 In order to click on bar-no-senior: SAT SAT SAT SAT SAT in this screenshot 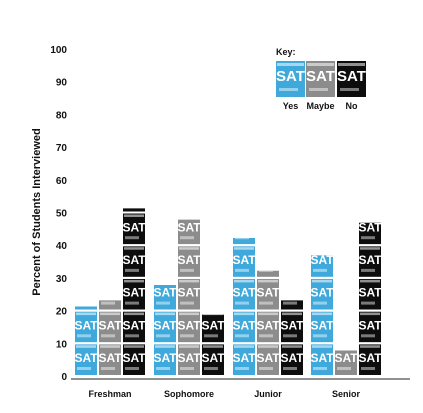, I will do `click(370, 297)`.